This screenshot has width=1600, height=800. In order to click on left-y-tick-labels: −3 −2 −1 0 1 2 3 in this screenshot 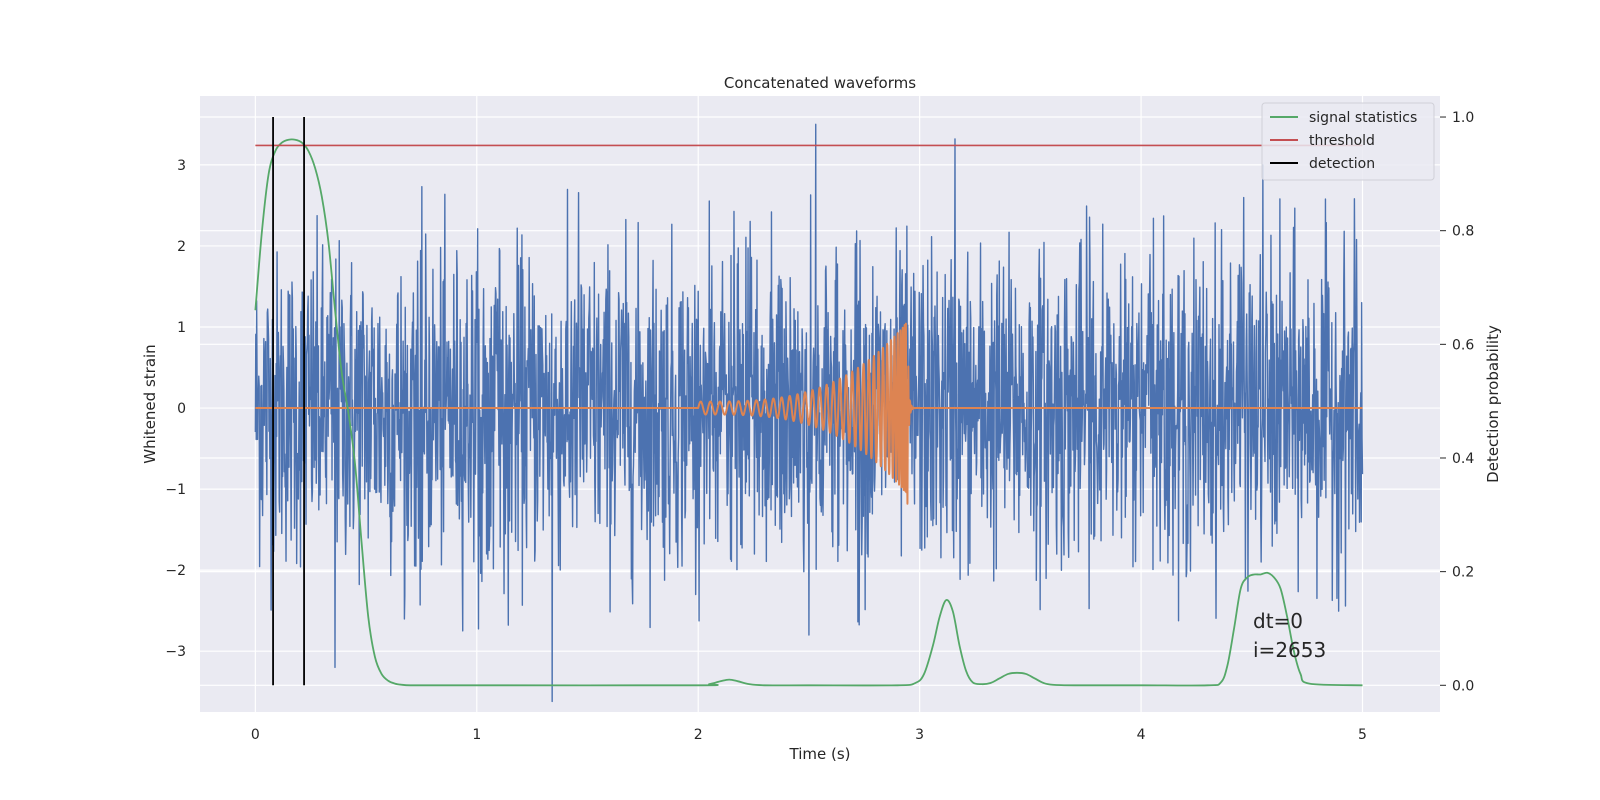, I will do `click(175, 409)`.